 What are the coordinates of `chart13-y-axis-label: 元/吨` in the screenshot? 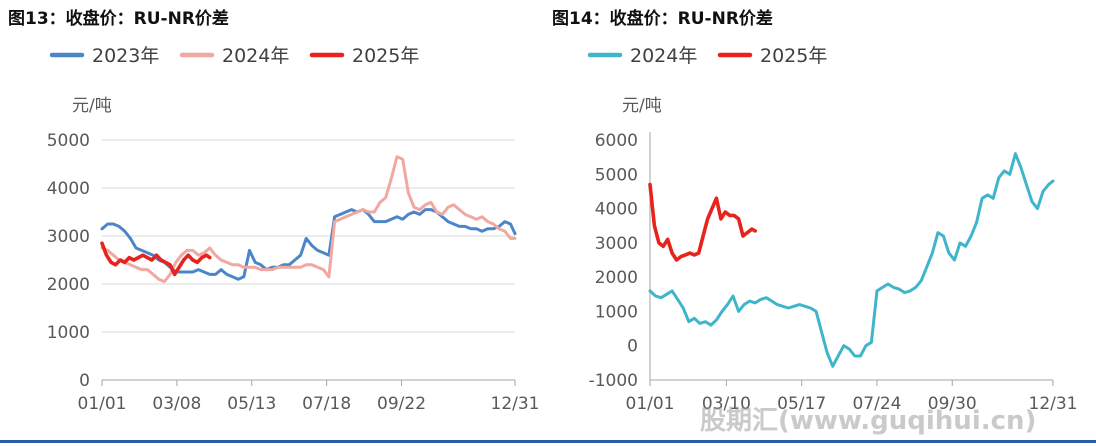 It's located at (92, 106).